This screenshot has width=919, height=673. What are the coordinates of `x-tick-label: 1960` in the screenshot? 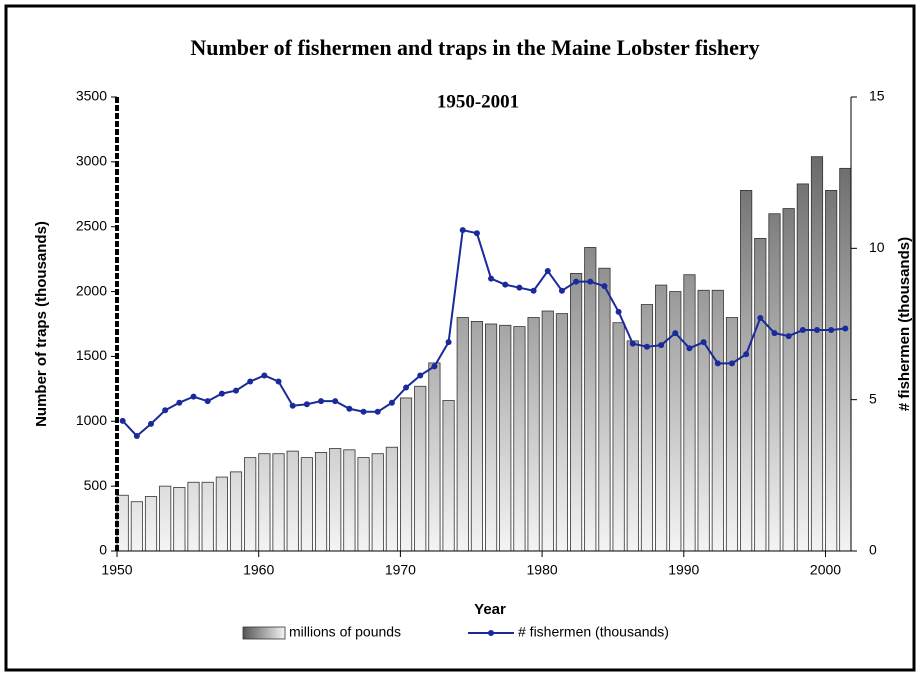 It's located at (258, 570).